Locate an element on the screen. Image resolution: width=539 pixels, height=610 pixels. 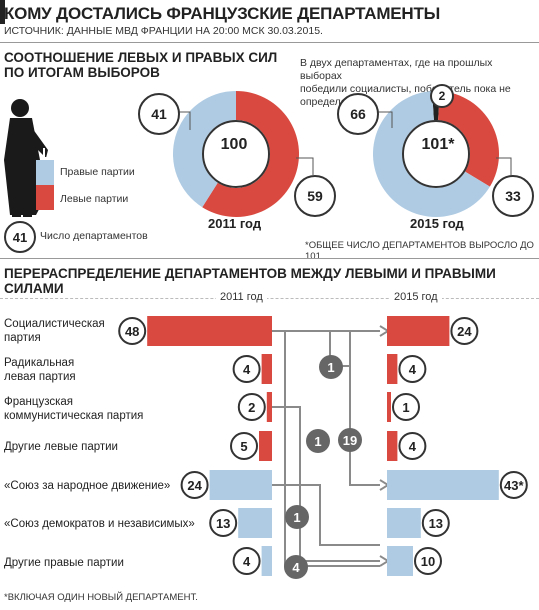
value-2011-udi: 13 is located at coordinates (223, 523).